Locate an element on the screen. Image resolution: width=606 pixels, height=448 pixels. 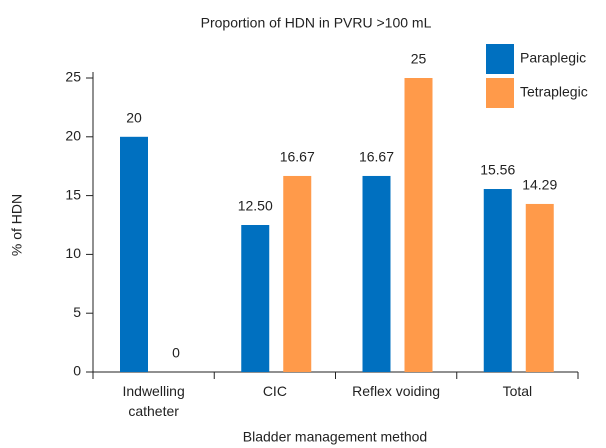
legend-label: Paraplegic is located at coordinates (553, 58).